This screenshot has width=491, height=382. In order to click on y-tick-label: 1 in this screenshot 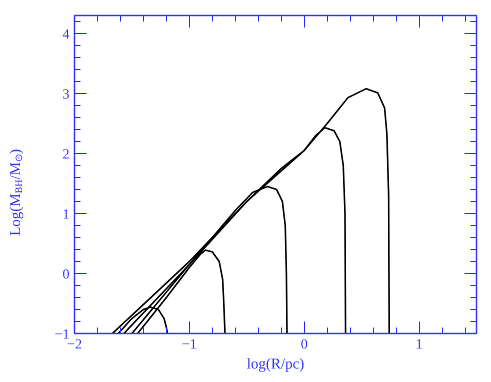, I will do `click(66, 215)`.